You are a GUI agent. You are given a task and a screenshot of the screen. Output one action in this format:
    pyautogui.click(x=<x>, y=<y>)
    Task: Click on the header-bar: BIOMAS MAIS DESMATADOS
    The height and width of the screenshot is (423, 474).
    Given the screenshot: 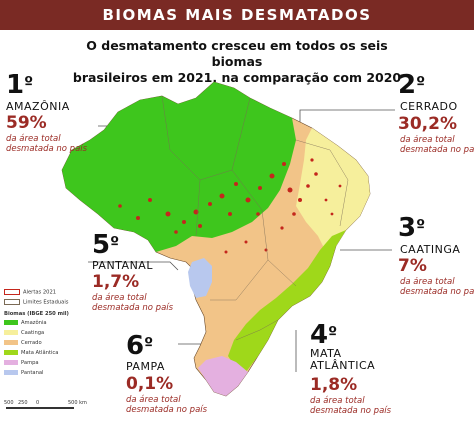 What is the action you would take?
    pyautogui.click(x=237, y=15)
    